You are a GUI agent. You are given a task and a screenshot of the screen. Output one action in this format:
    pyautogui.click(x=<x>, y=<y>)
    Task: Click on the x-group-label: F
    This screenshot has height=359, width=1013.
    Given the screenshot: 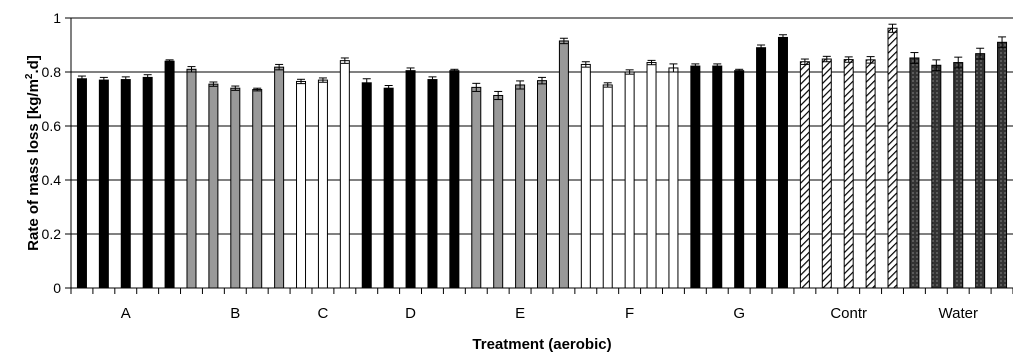 What is the action you would take?
    pyautogui.click(x=629, y=313)
    